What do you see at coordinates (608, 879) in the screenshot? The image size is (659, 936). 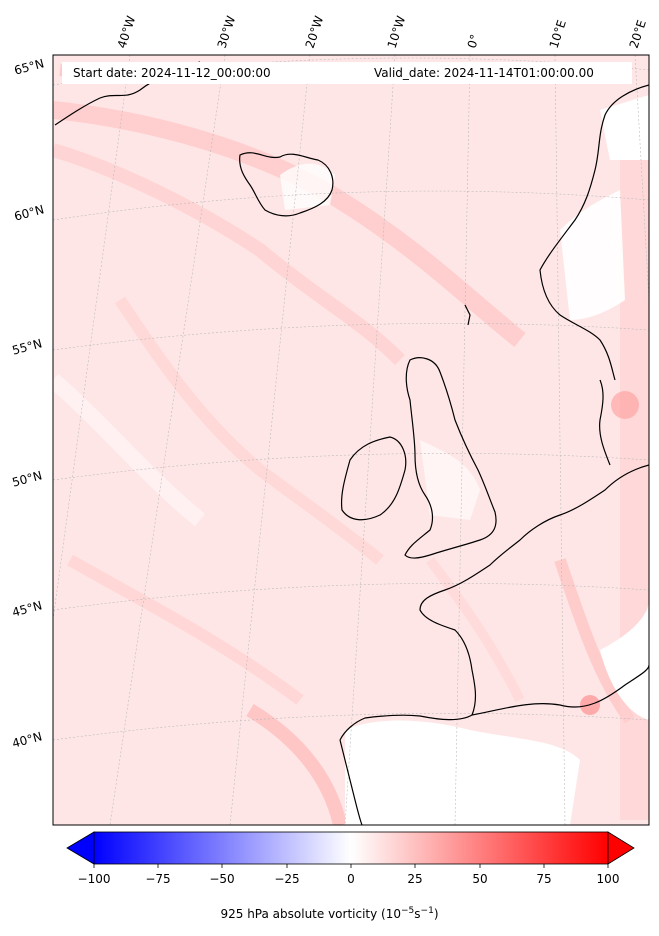 I see `cb-tick-label: 100` at bounding box center [608, 879].